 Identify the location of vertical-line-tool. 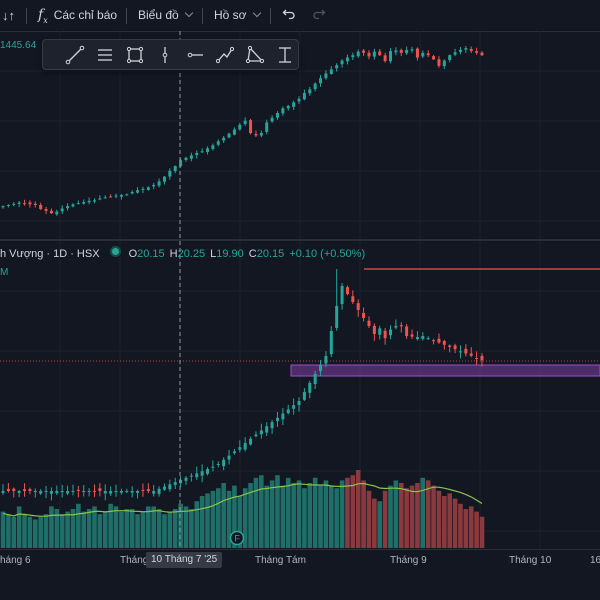
(164, 54).